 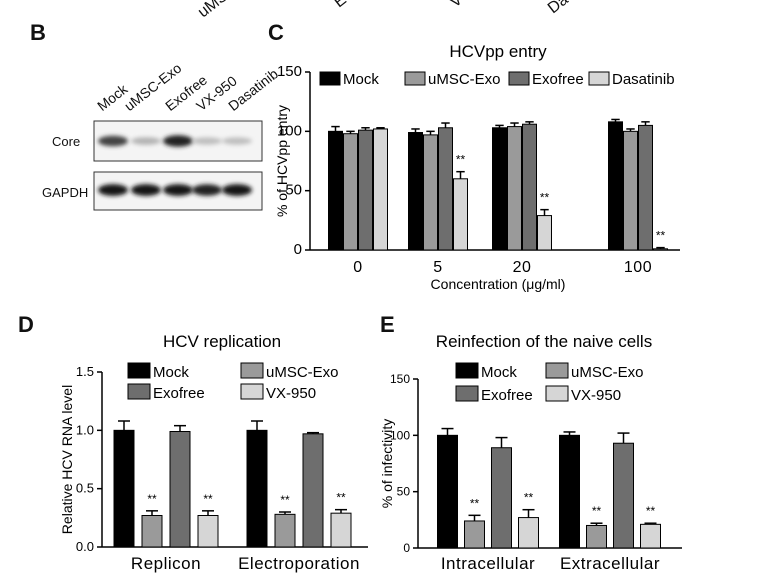 I want to click on panel-letter: E, so click(x=387, y=324).